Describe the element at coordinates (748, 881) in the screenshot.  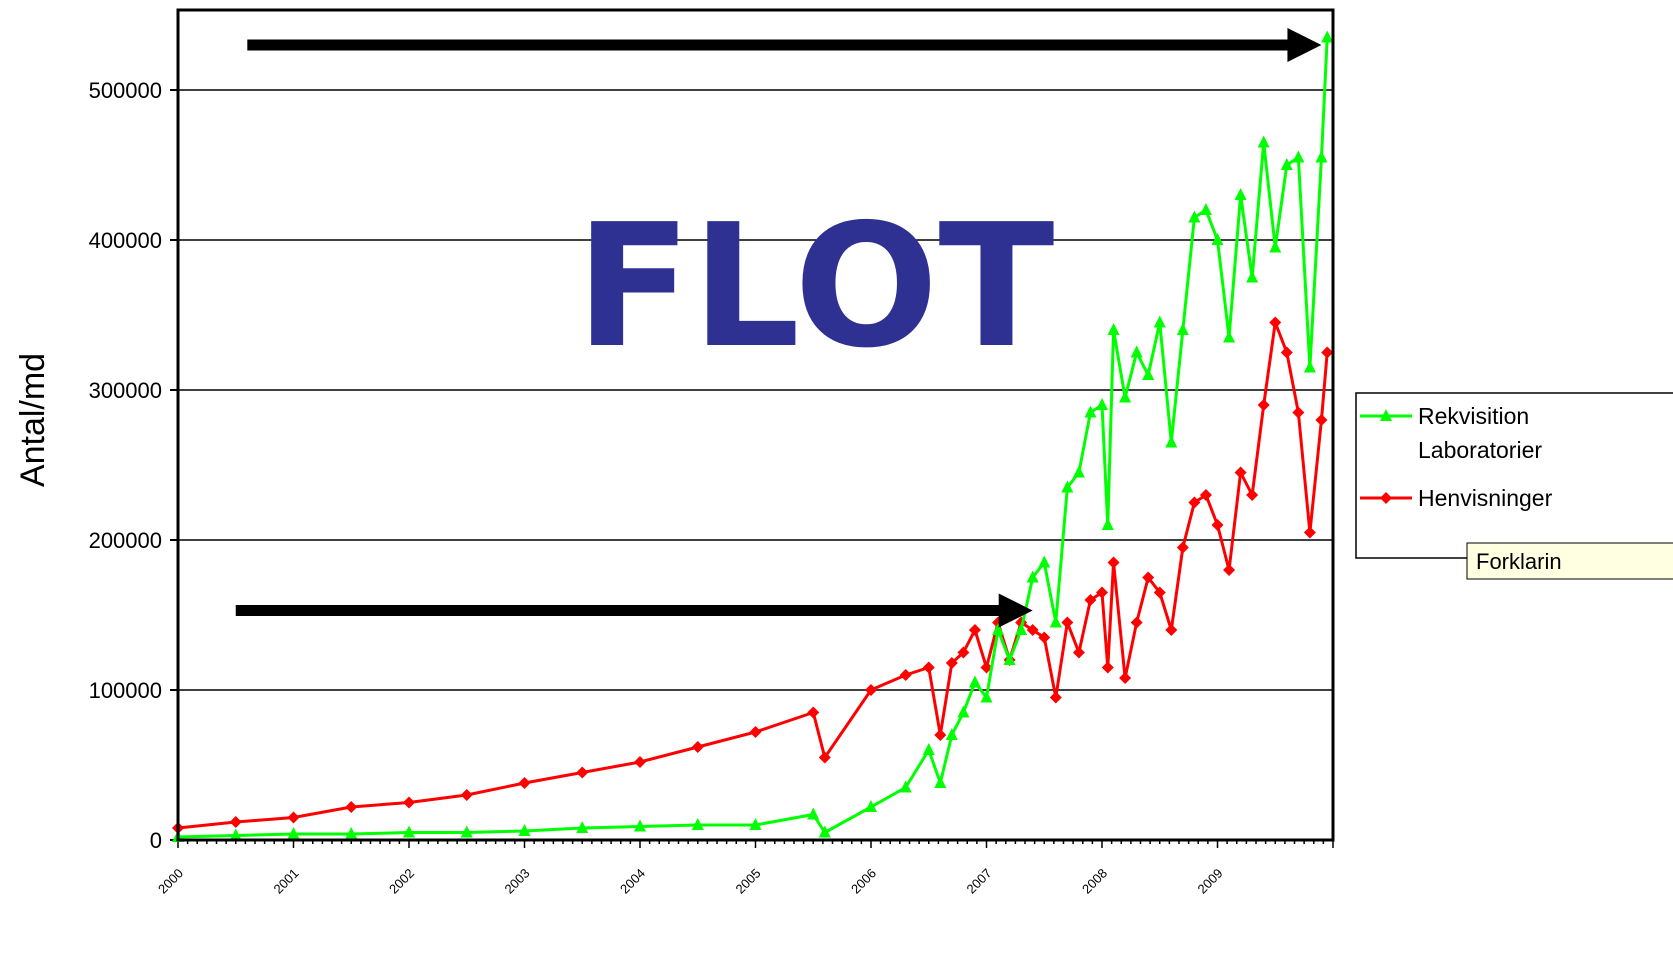
I see `x-tick-label: 2005` at that location.